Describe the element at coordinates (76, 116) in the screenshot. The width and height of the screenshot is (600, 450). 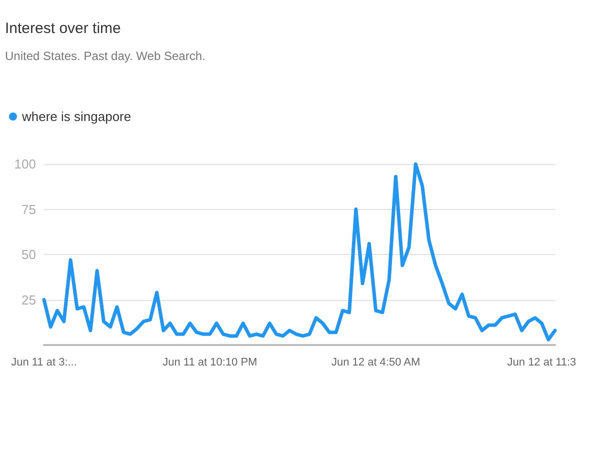
I see `legend-label: where is singapore` at that location.